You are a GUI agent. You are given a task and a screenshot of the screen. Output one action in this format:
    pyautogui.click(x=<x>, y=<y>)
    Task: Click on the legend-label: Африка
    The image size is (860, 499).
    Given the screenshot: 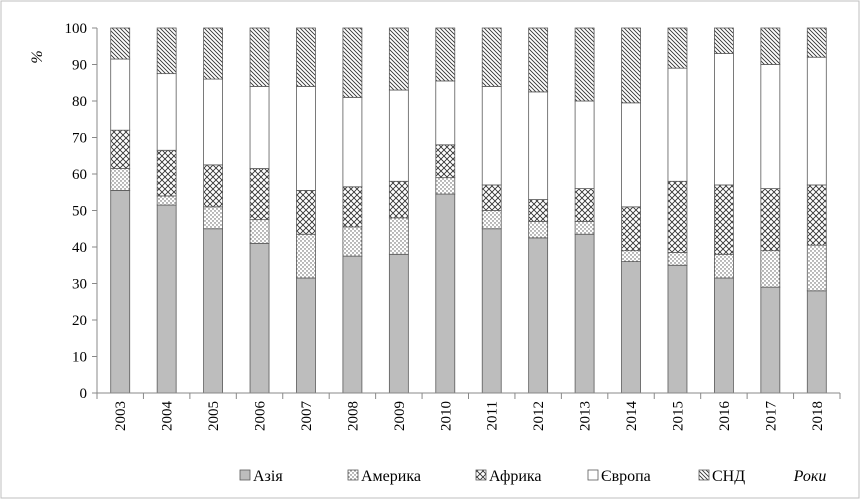 What is the action you would take?
    pyautogui.click(x=515, y=476)
    